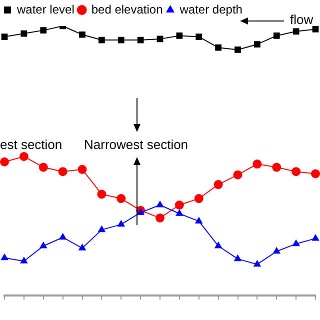  Describe the element at coordinates (210, 9) in the screenshot. I see `legend-label: water depth` at that location.